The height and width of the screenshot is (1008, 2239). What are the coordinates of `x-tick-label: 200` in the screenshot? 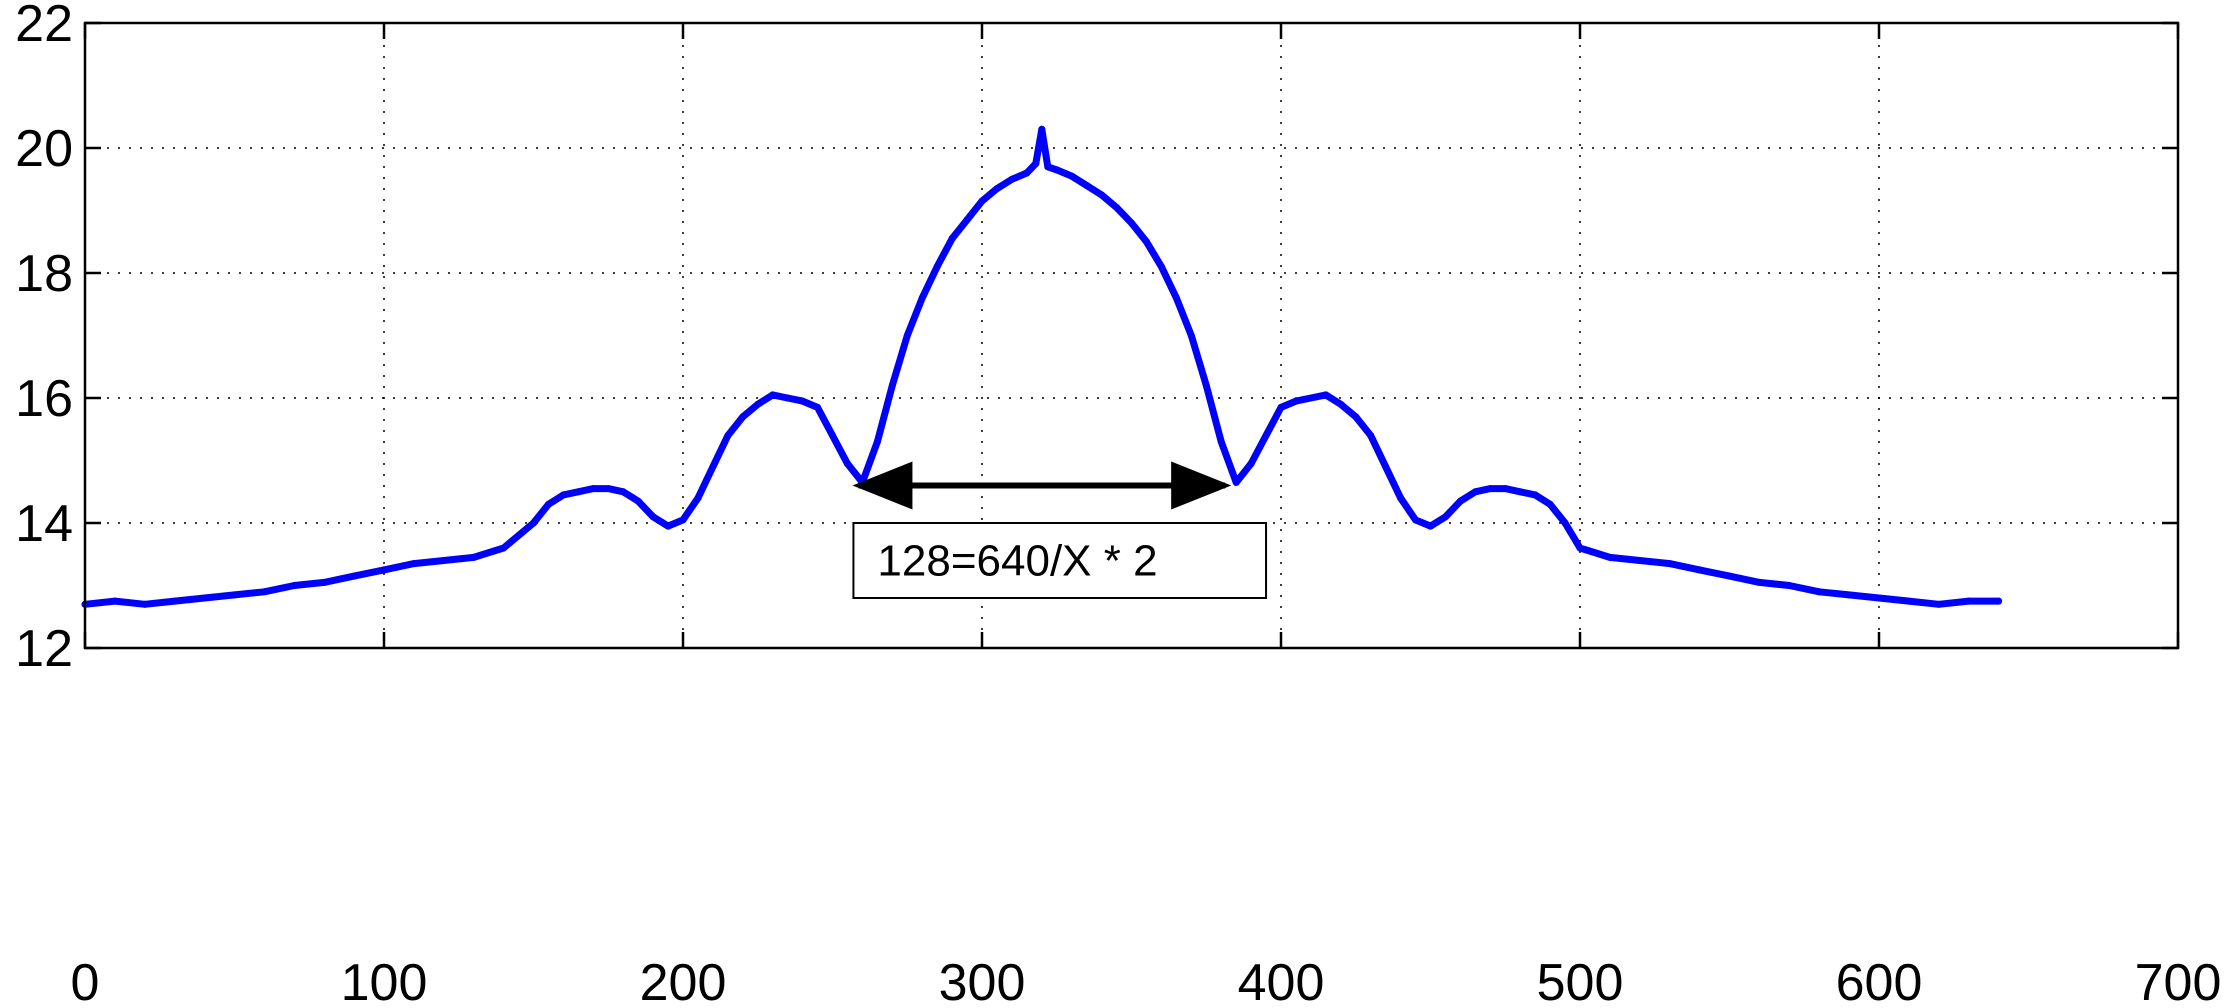 It's located at (683, 981).